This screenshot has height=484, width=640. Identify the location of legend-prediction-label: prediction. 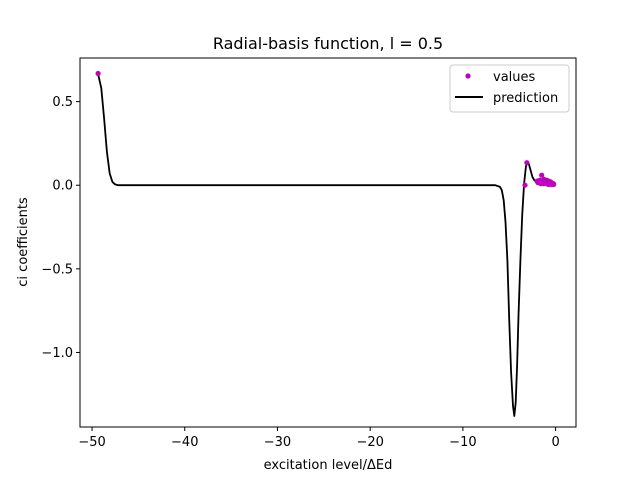
(525, 98).